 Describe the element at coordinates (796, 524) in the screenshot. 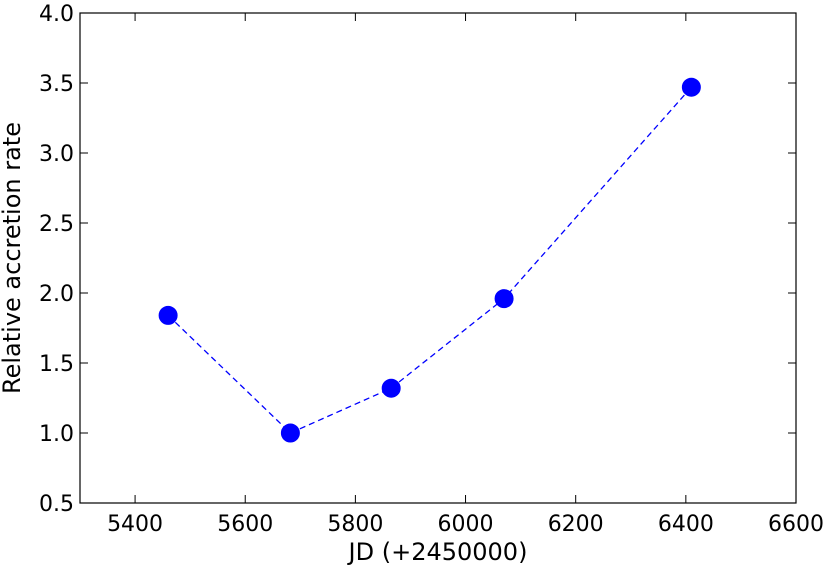

I see `x-tick-label: 6600` at that location.